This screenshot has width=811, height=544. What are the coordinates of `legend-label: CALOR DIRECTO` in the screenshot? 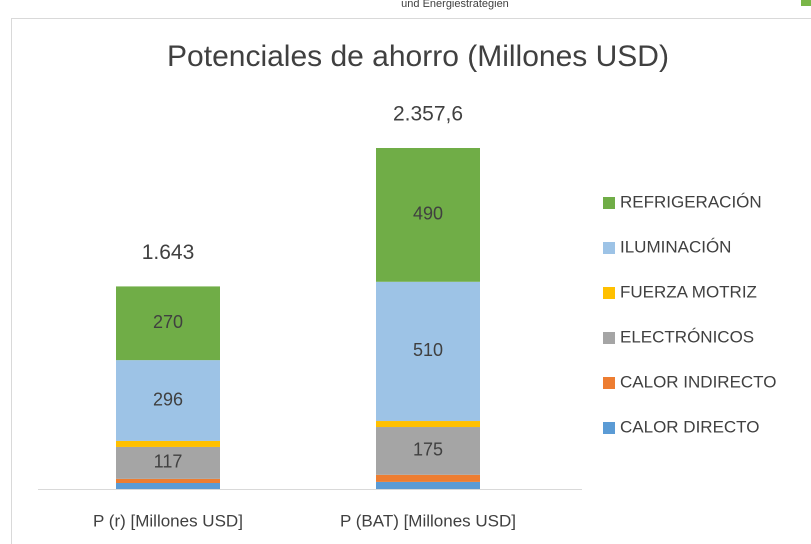 It's located at (690, 426).